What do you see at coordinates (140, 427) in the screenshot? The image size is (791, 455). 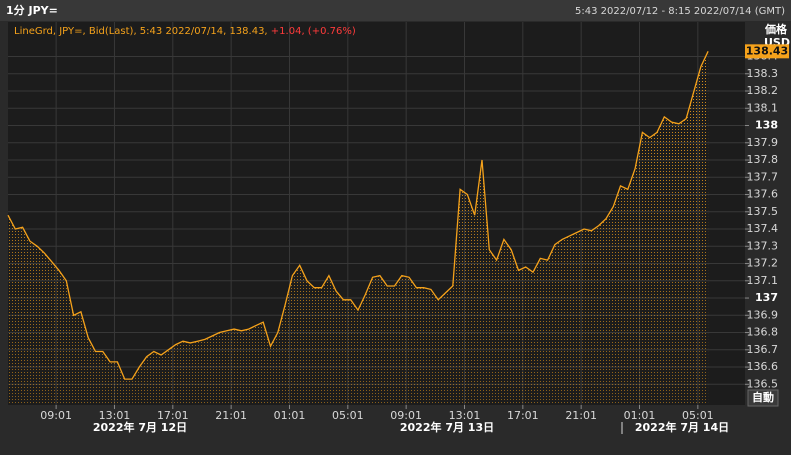 I see `date-label: 2022年 7月 12日` at bounding box center [140, 427].